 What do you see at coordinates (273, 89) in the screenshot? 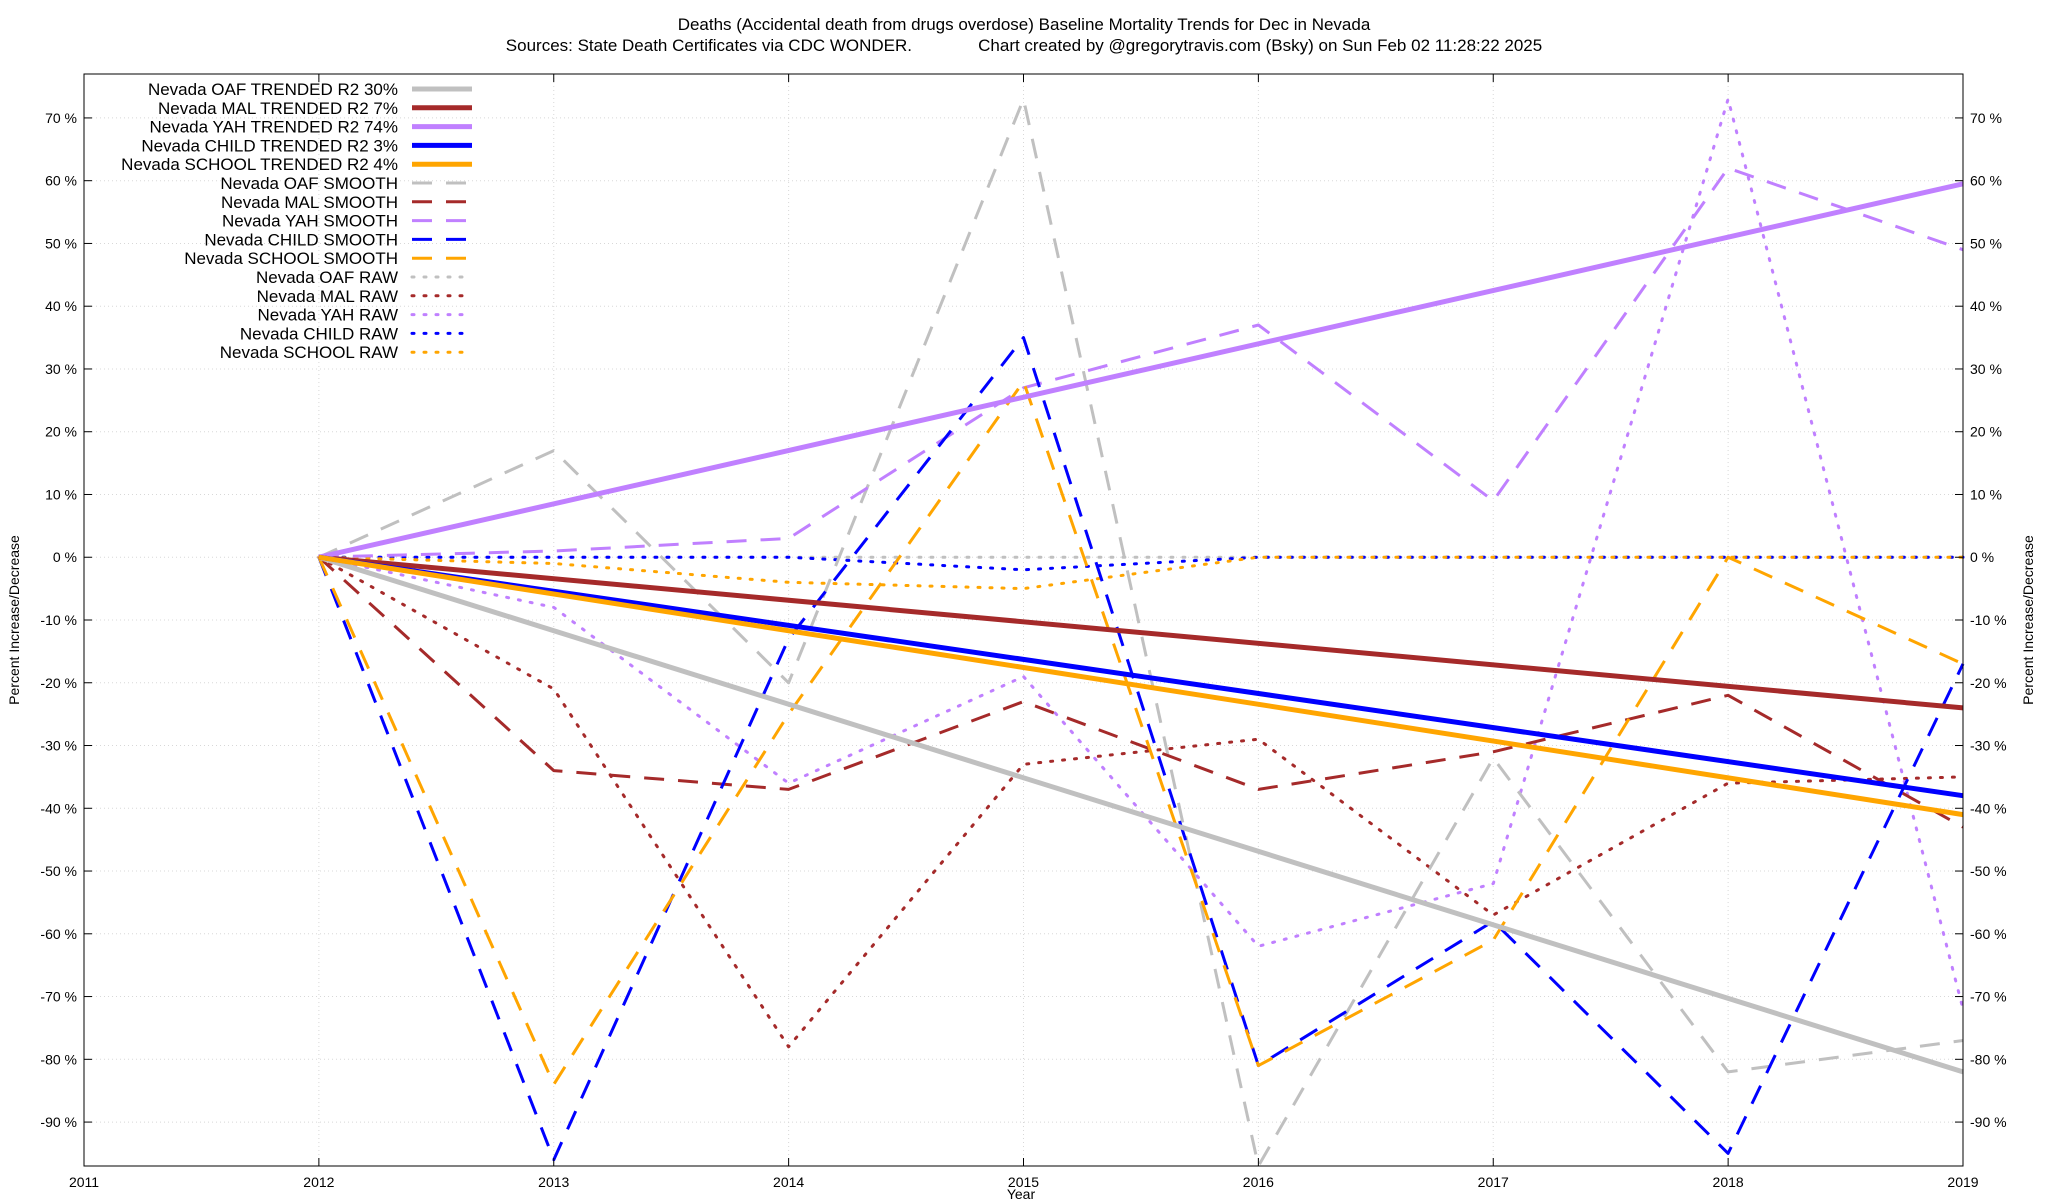
I see `legend-label: Nevada OAF TRENDED R2 30%` at bounding box center [273, 89].